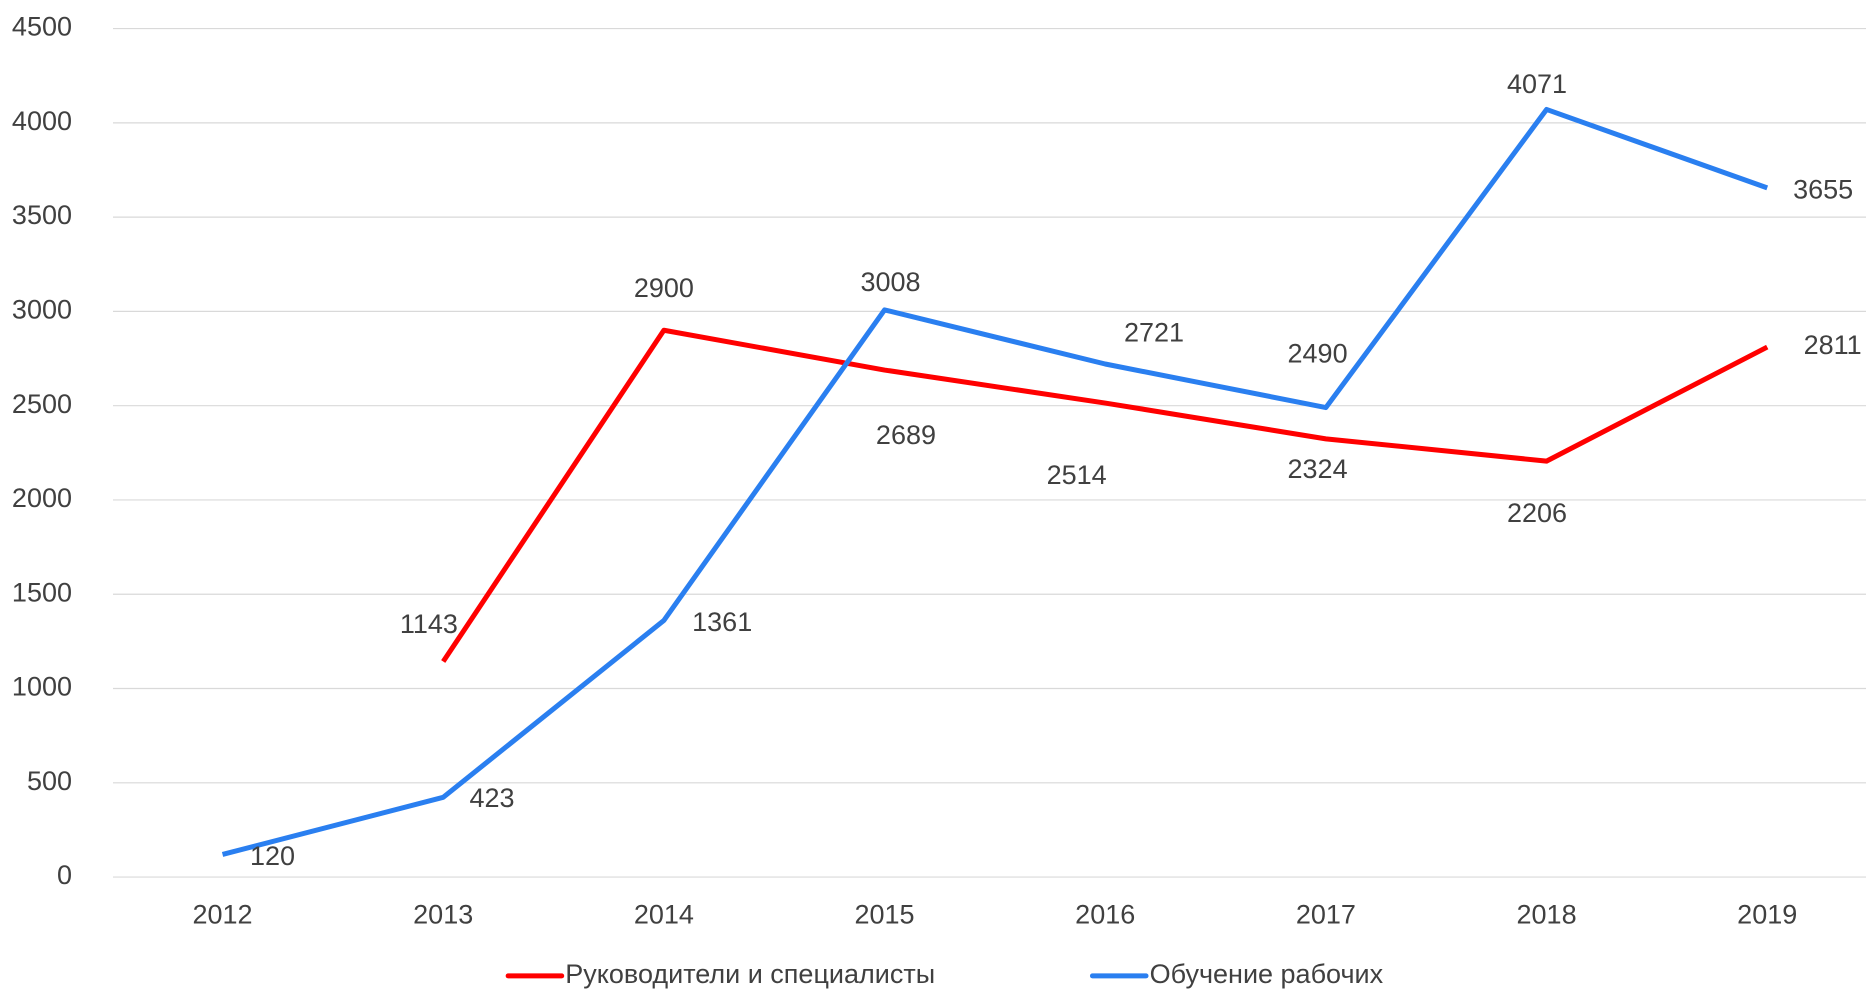  What do you see at coordinates (272, 856) in the screenshot?
I see `data-label: 120` at bounding box center [272, 856].